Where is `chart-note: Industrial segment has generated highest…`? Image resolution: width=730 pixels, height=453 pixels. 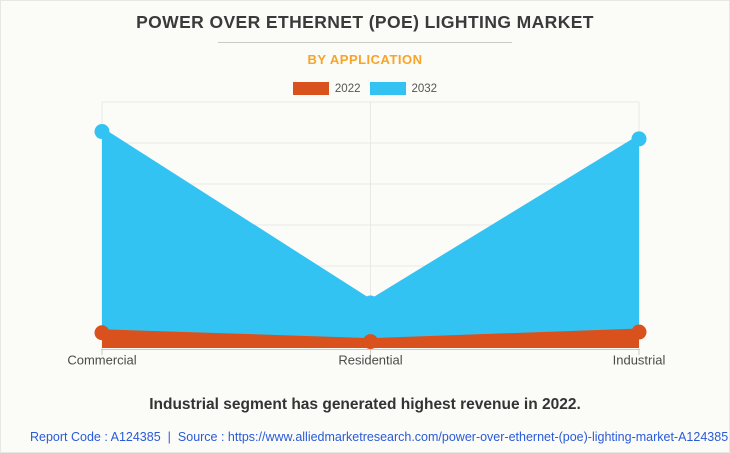 chart-note: Industrial segment has generated highest… is located at coordinates (365, 404).